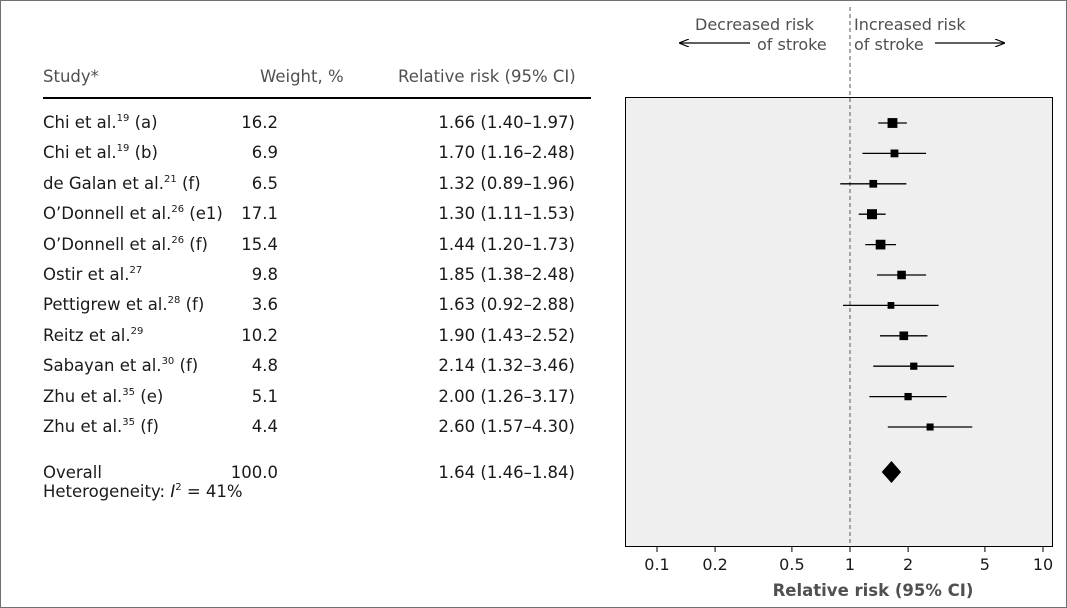 The width and height of the screenshot is (1067, 608). What do you see at coordinates (910, 24) in the screenshot?
I see `increased-risk-label-1: Increased risk` at bounding box center [910, 24].